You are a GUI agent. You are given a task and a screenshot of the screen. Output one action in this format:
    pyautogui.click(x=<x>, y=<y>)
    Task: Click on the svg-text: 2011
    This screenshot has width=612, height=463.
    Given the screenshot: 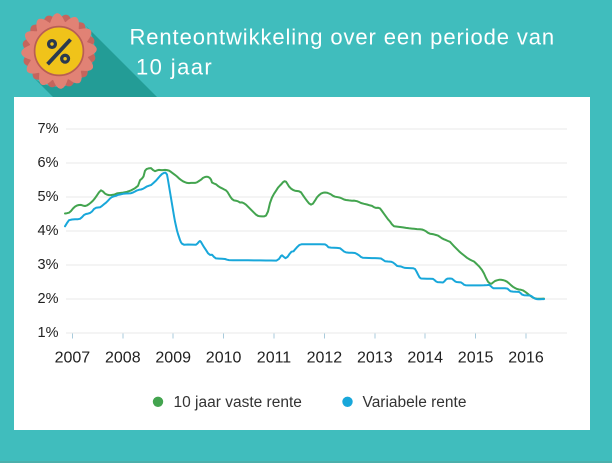 What is the action you would take?
    pyautogui.click(x=274, y=358)
    